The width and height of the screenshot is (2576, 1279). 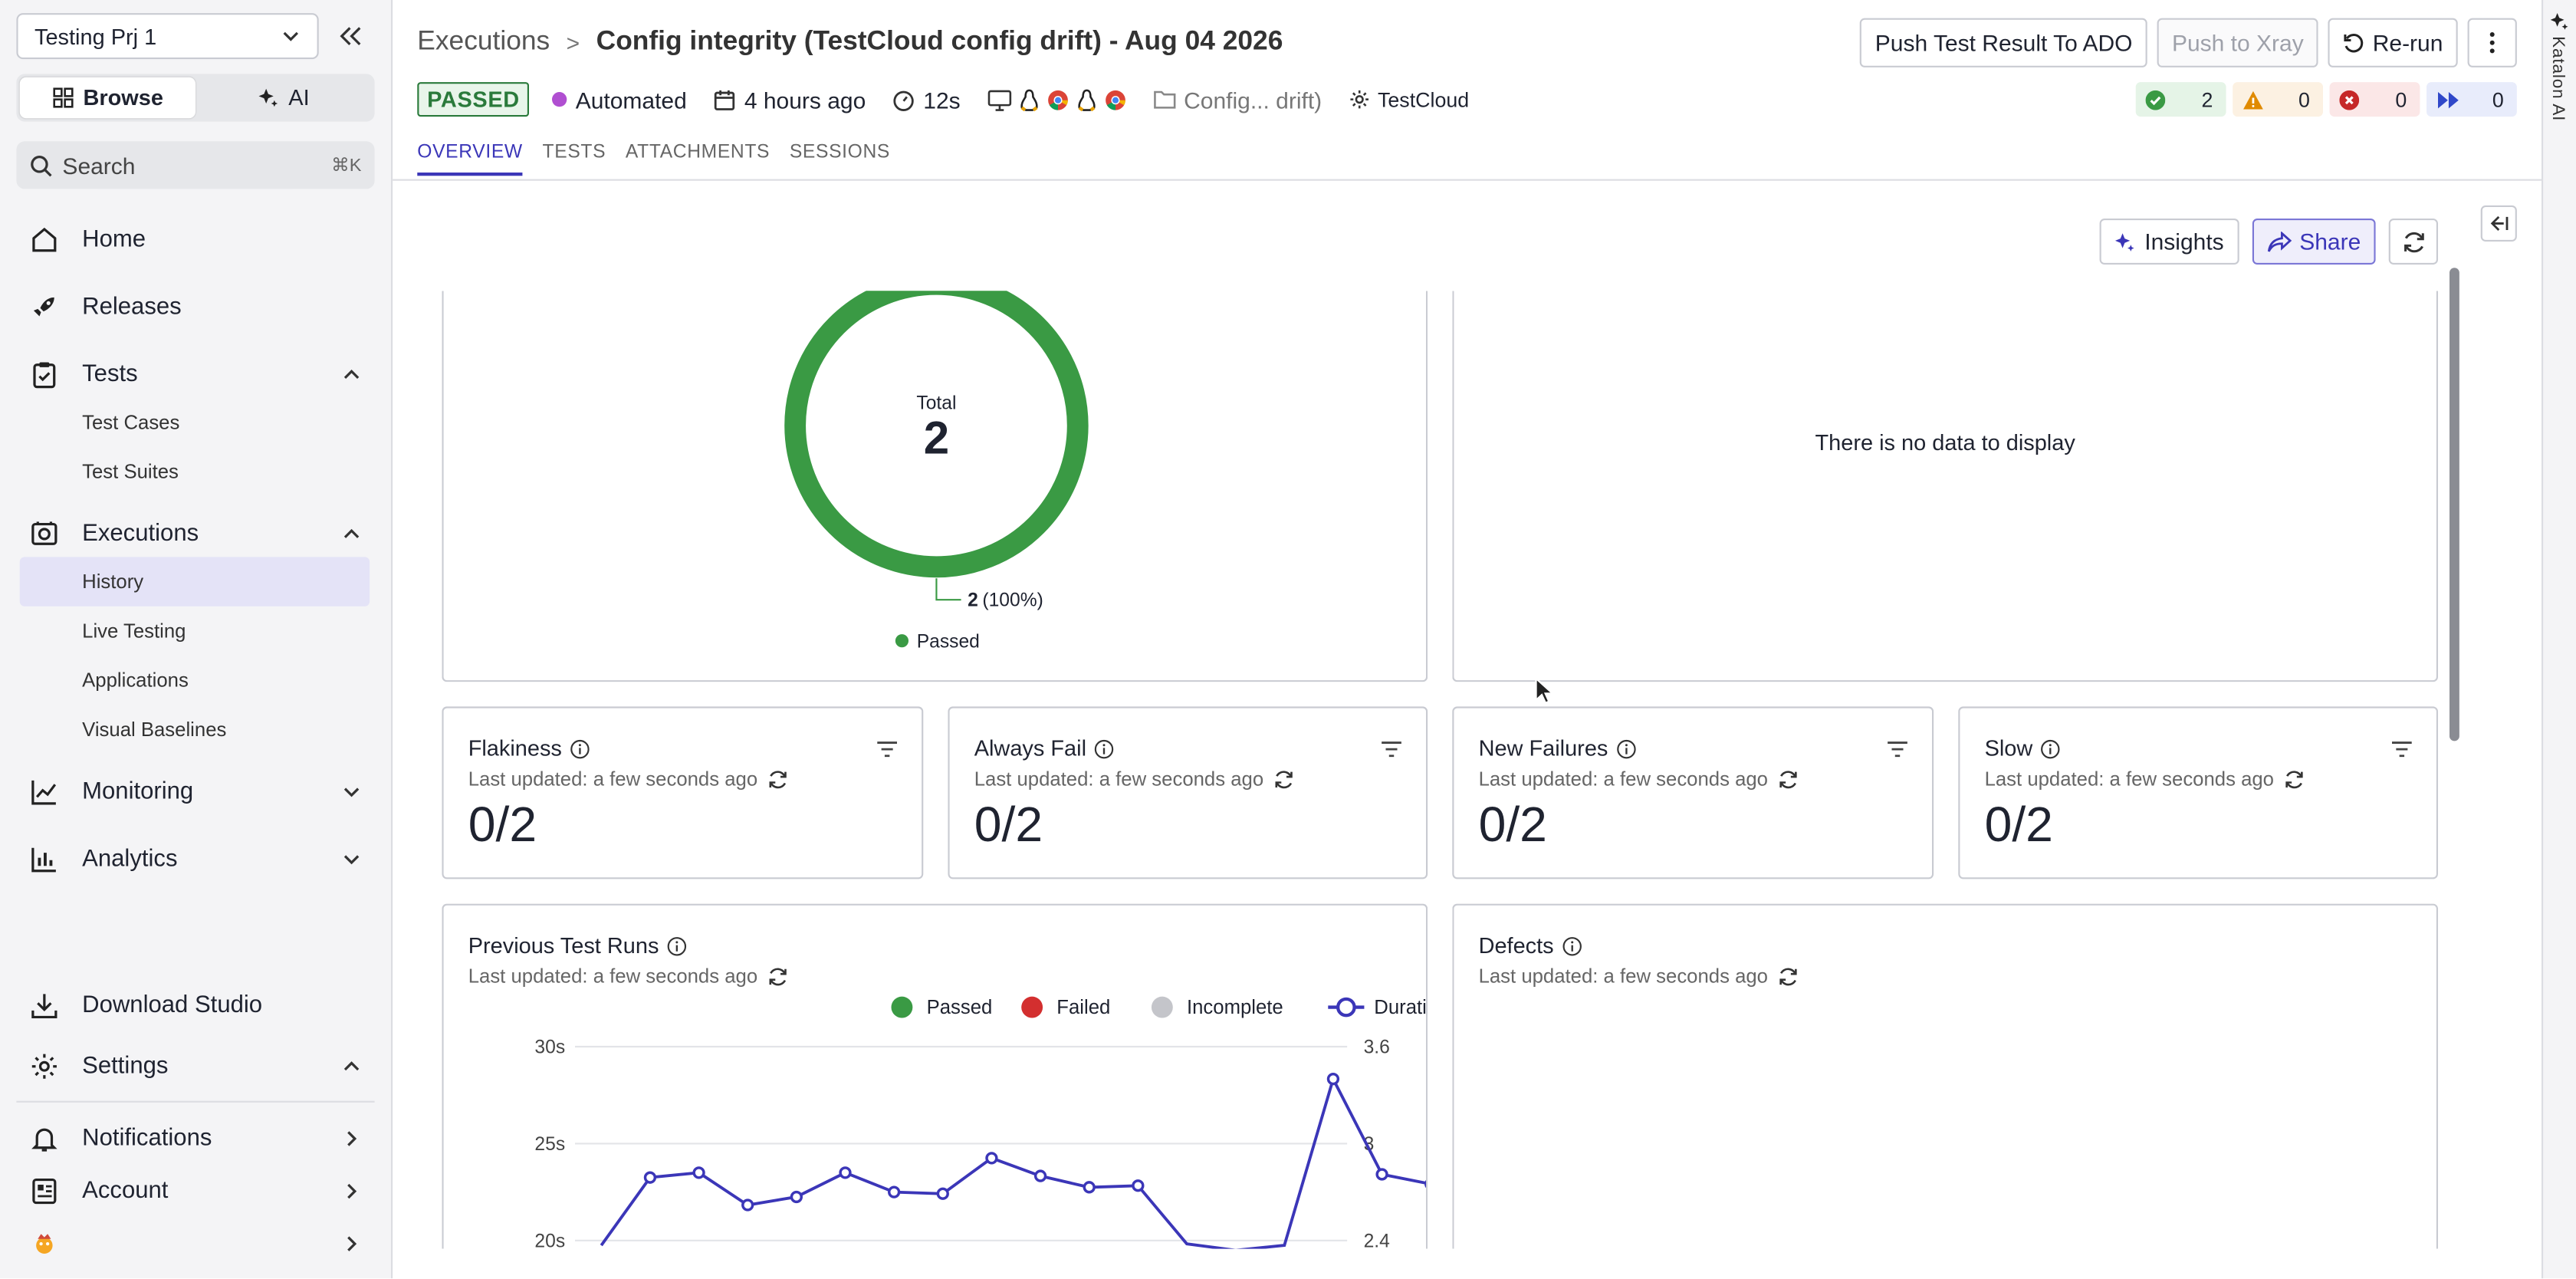 What do you see at coordinates (196, 859) in the screenshot?
I see `nav-analytics: Analytics` at bounding box center [196, 859].